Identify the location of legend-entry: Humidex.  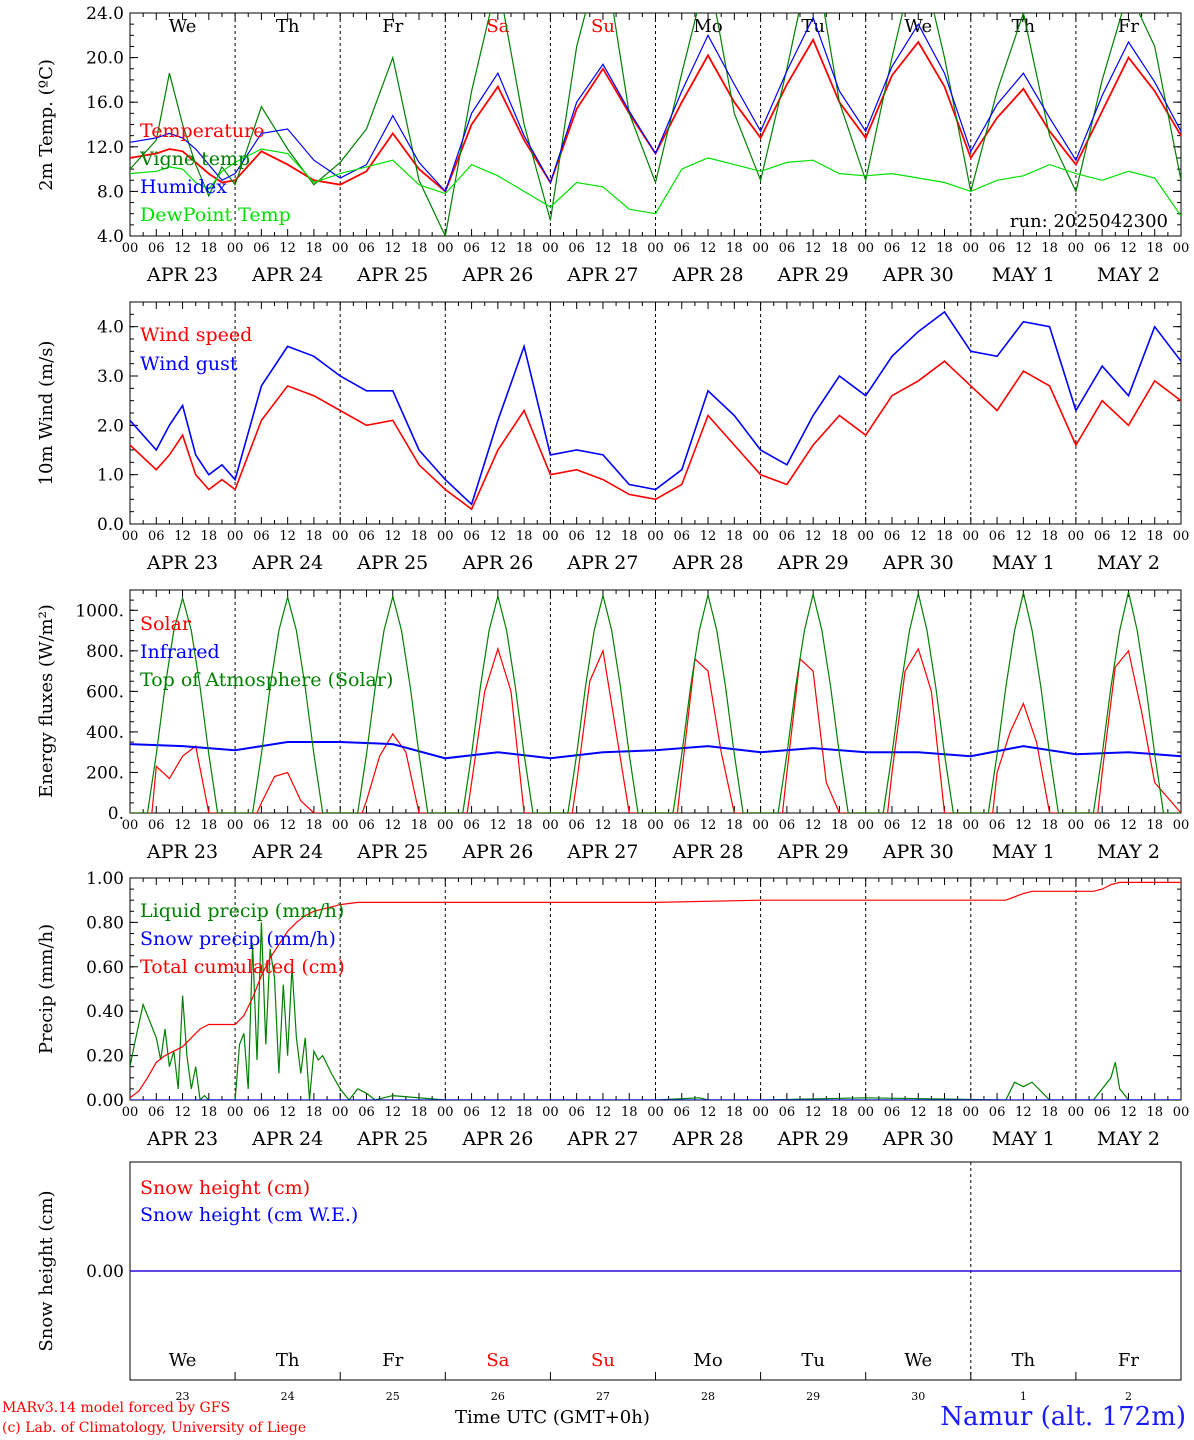
(183, 187).